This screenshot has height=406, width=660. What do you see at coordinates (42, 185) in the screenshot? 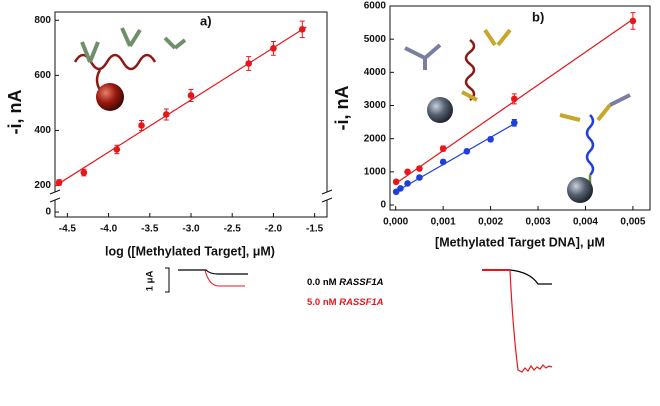
I see `y-tick-label: 200` at bounding box center [42, 185].